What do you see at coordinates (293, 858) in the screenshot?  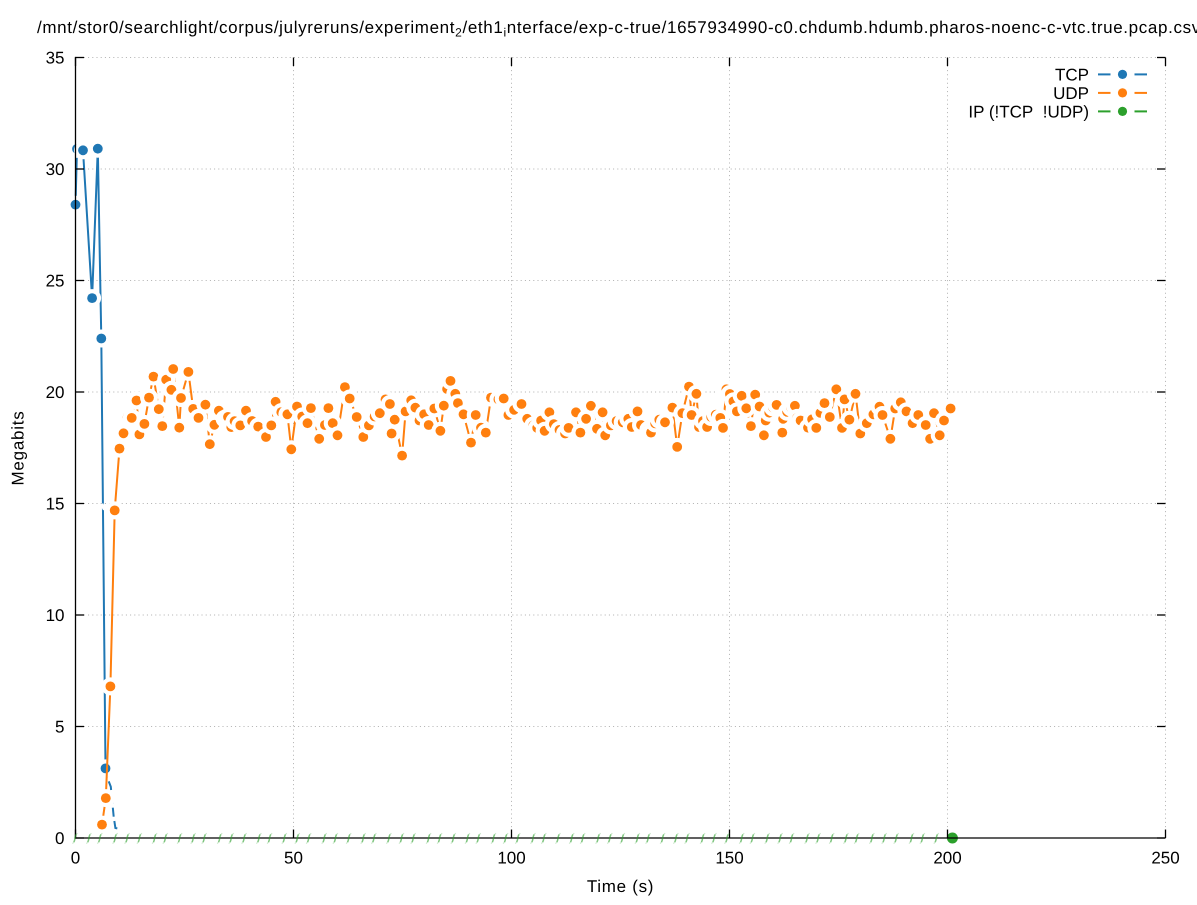 I see `svg-text: 50` at bounding box center [293, 858].